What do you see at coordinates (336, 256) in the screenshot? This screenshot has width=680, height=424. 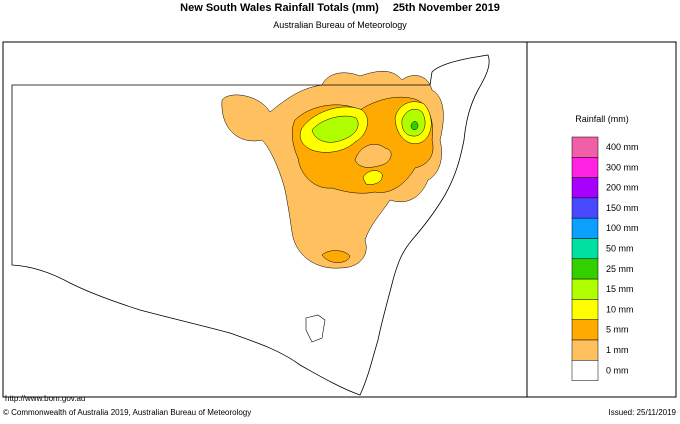 I see `area-5mm-small` at bounding box center [336, 256].